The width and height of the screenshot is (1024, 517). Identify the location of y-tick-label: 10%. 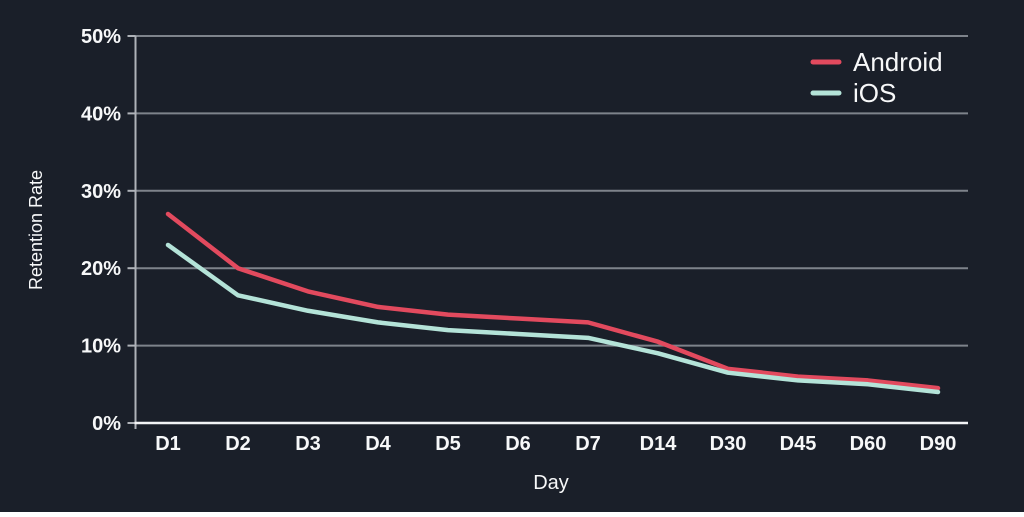
(101, 347).